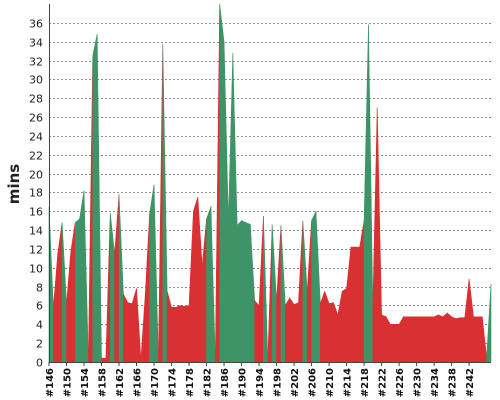  Describe the element at coordinates (36, 43) in the screenshot. I see `y-tick-label: 34` at that location.